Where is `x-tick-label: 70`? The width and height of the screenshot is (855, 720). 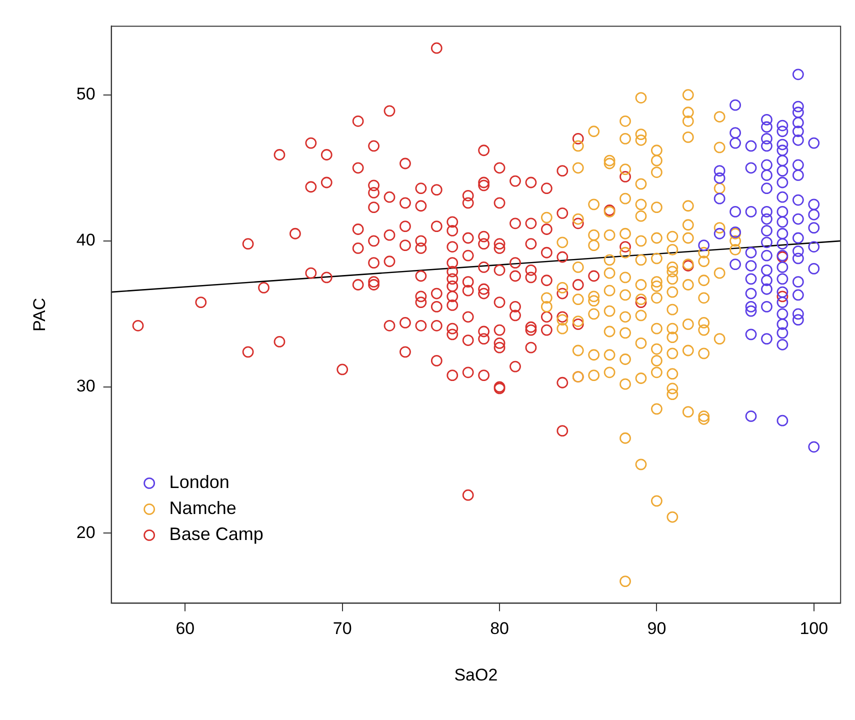
x-tick-label: 70 is located at coordinates (342, 628).